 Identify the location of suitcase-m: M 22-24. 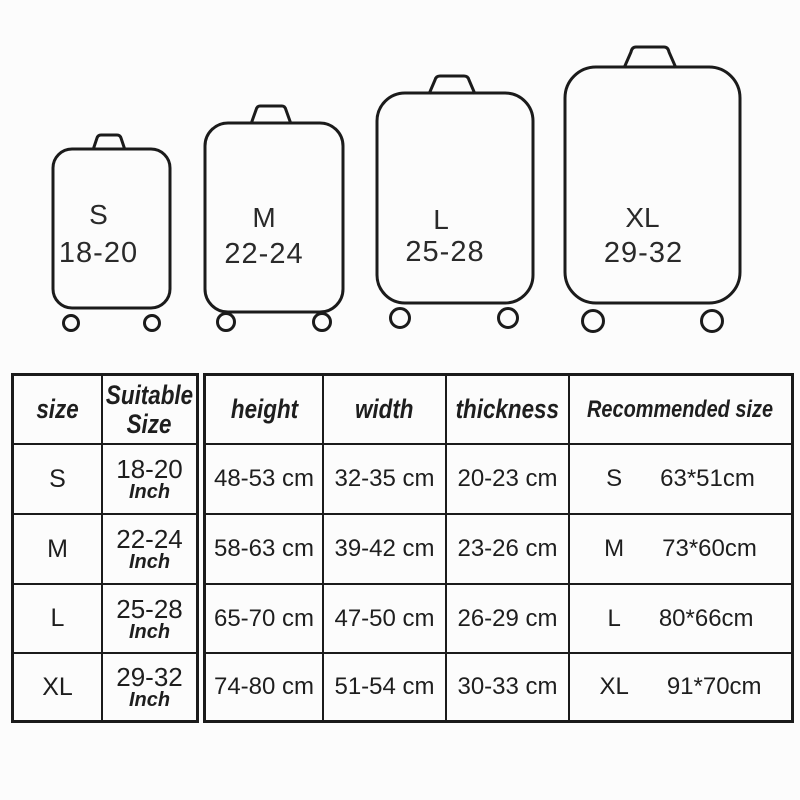
(274, 218).